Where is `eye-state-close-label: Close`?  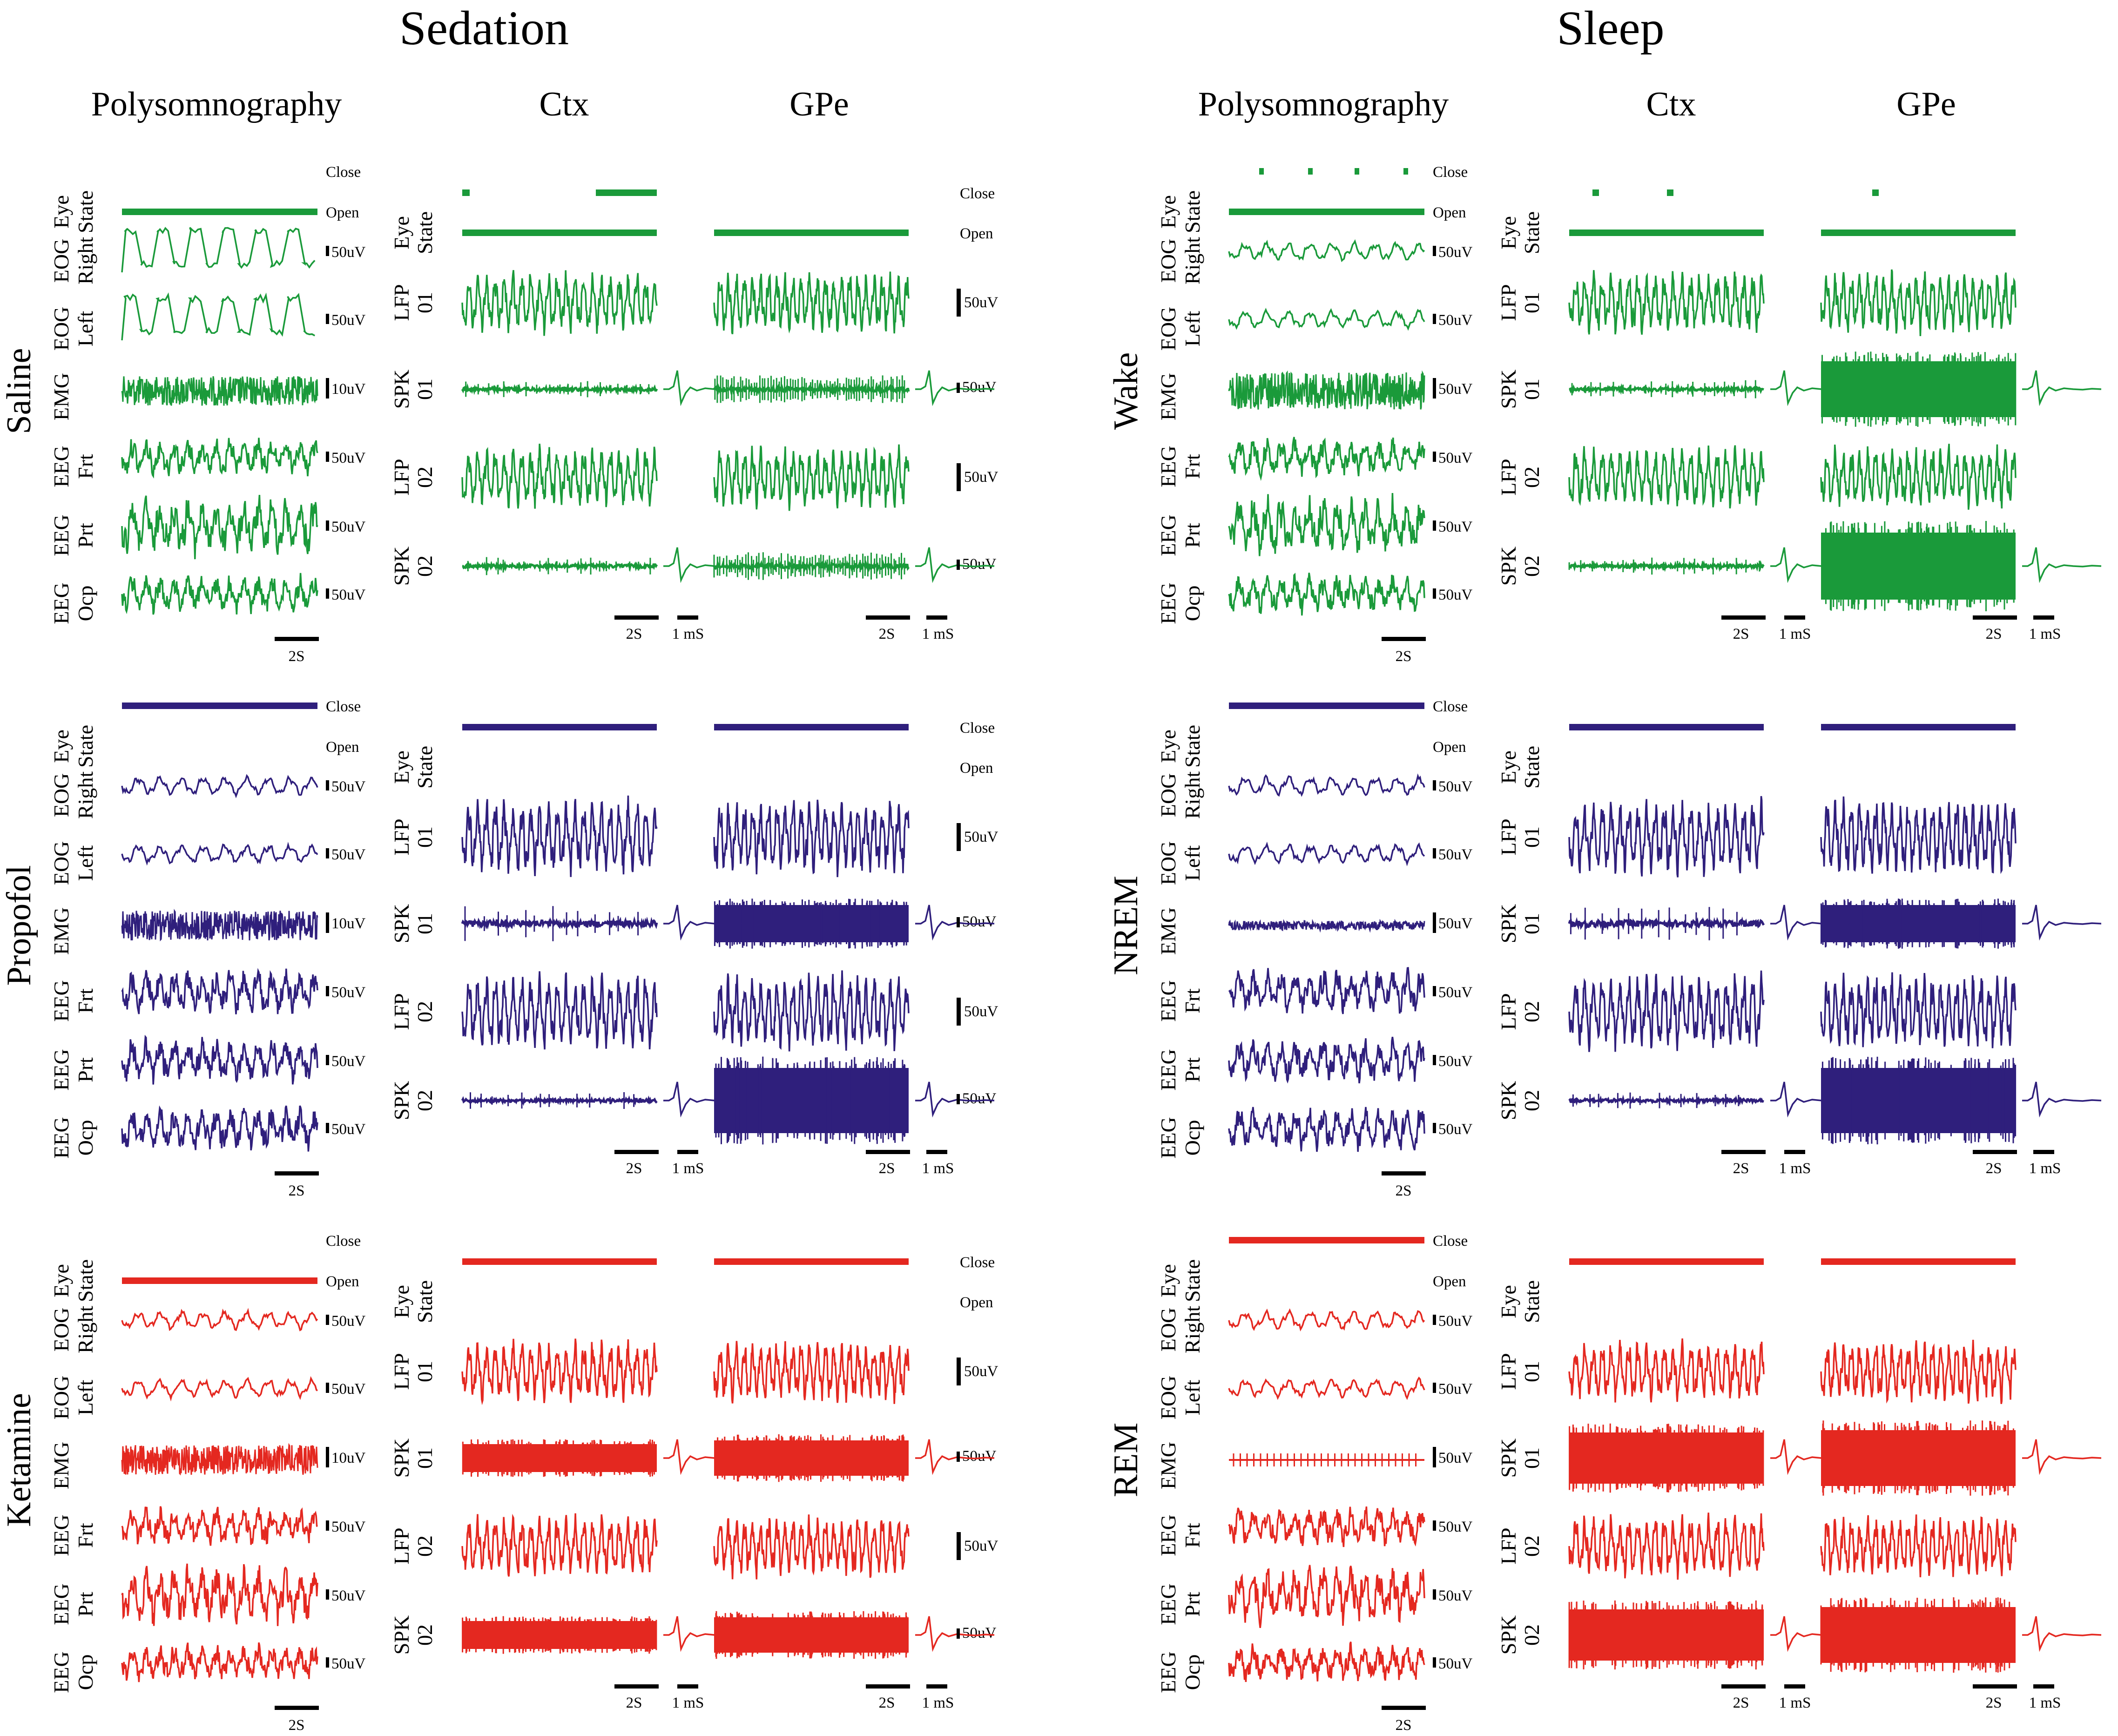
eye-state-close-label: Close is located at coordinates (978, 728).